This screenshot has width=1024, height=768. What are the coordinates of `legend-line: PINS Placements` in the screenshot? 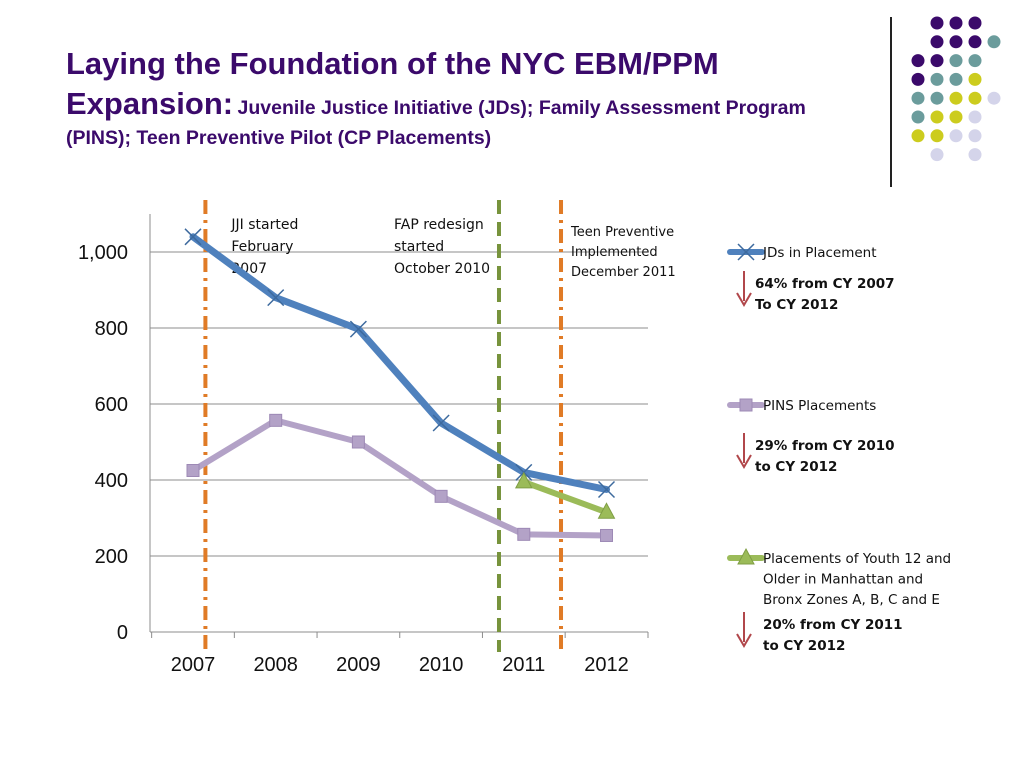 It's located at (819, 406).